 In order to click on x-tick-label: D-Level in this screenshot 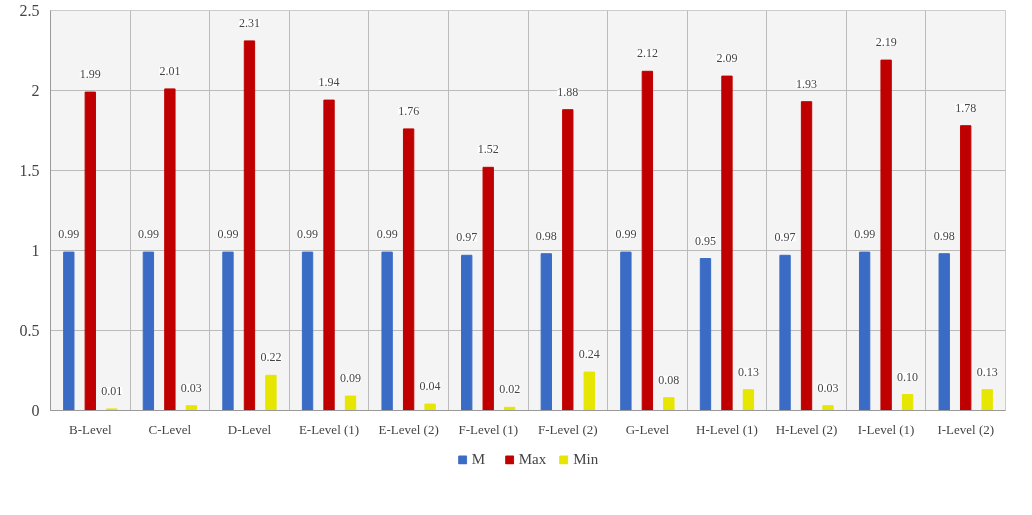, I will do `click(249, 429)`.